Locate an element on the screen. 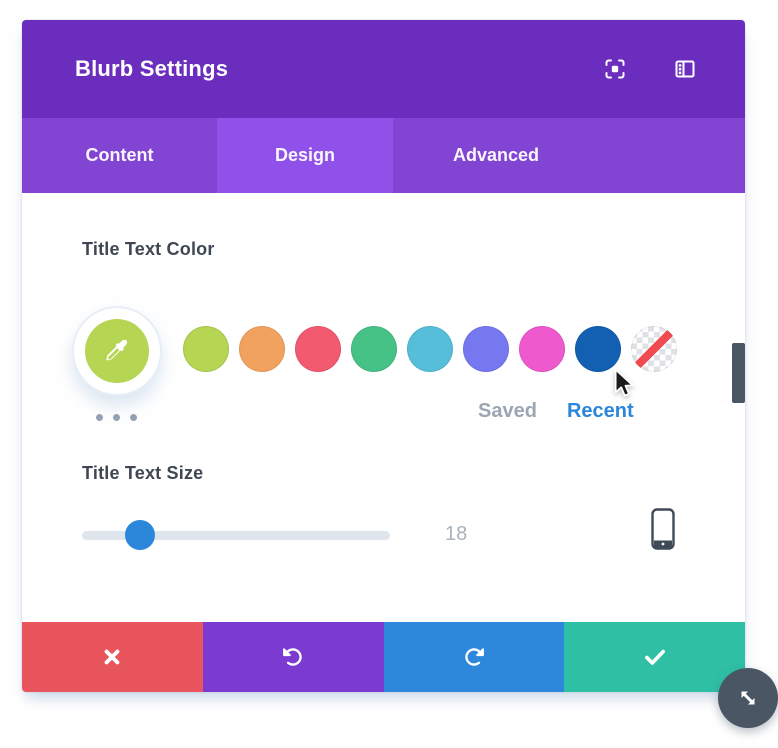 This screenshot has width=778, height=748. panel-layout-icon is located at coordinates (685, 69).